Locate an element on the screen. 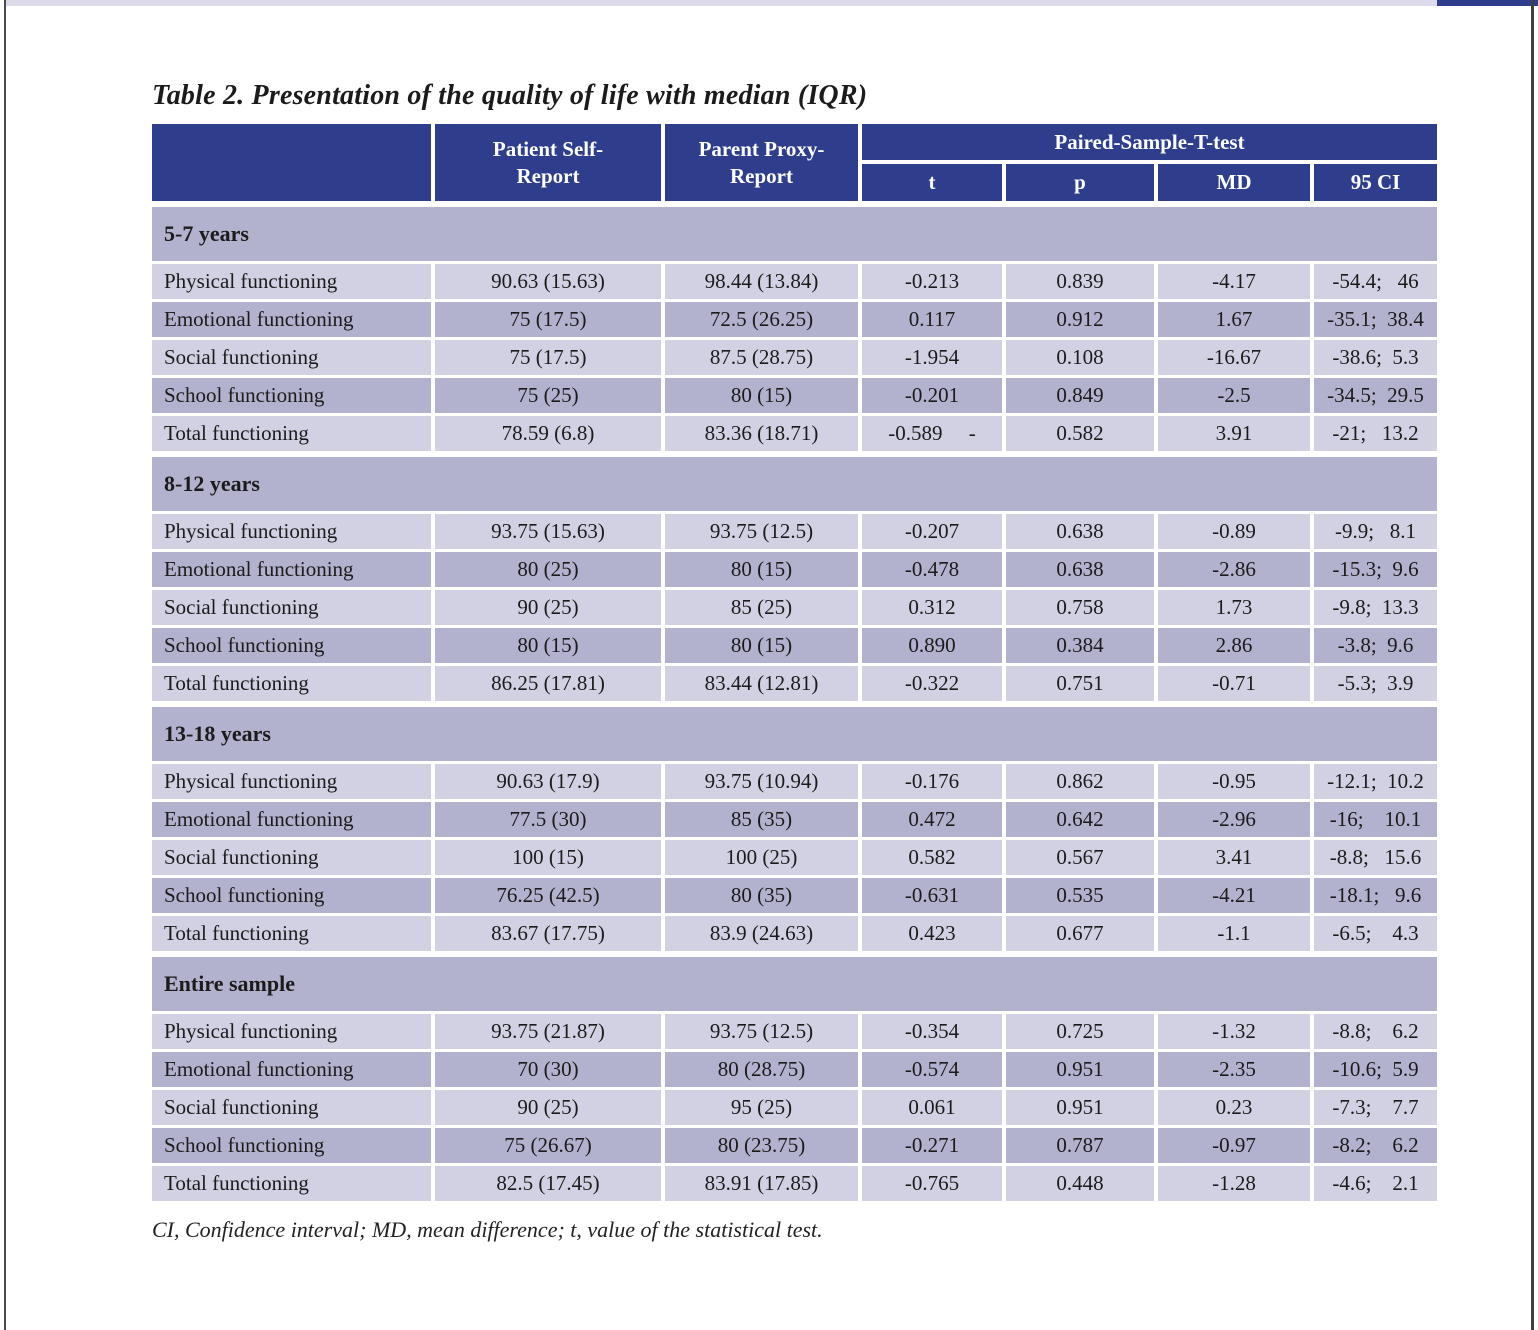 This screenshot has height=1330, width=1538. t-value: -0.176 is located at coordinates (932, 781).